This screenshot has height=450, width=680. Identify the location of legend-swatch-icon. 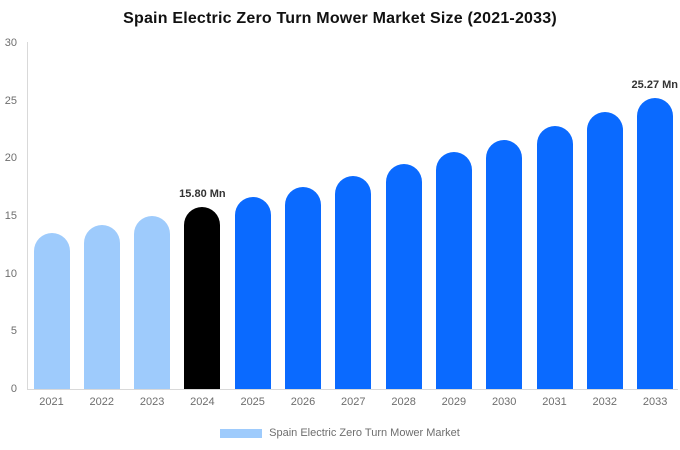
(241, 433).